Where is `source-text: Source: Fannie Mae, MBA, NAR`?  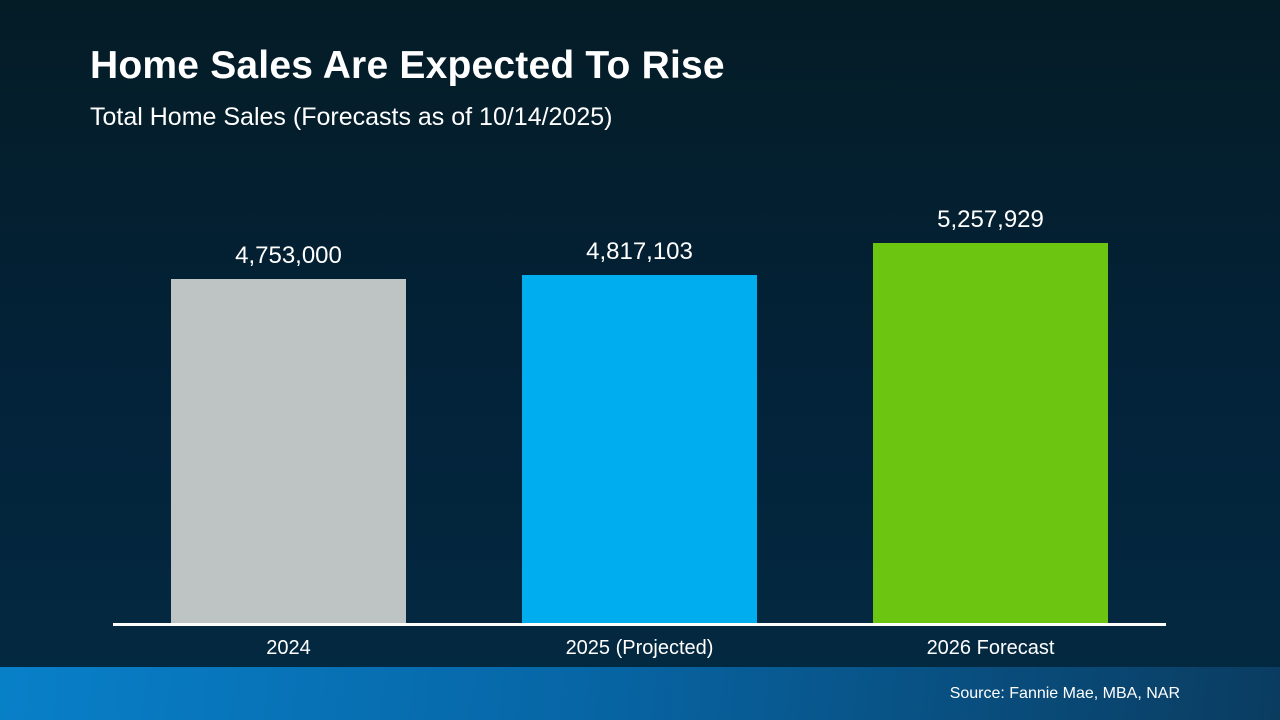 source-text: Source: Fannie Mae, MBA, NAR is located at coordinates (1064, 693).